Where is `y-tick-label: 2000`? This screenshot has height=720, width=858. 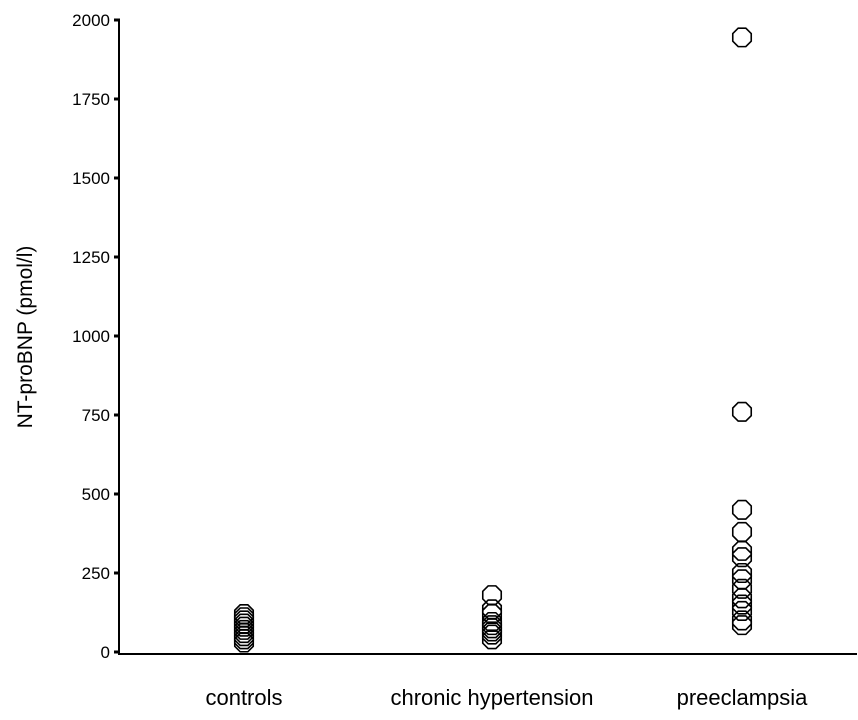 y-tick-label: 2000 is located at coordinates (91, 20).